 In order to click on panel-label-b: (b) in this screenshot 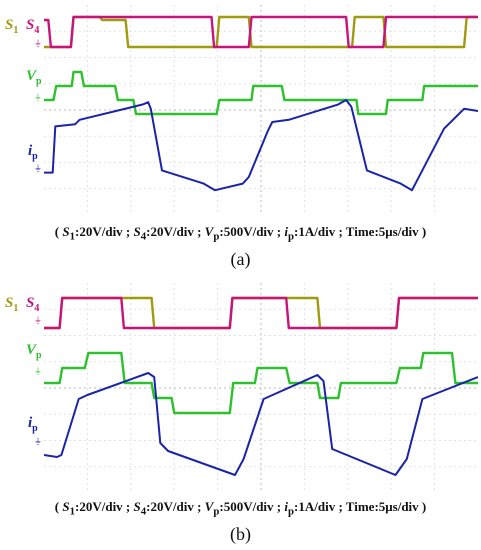, I will do `click(240, 534)`.